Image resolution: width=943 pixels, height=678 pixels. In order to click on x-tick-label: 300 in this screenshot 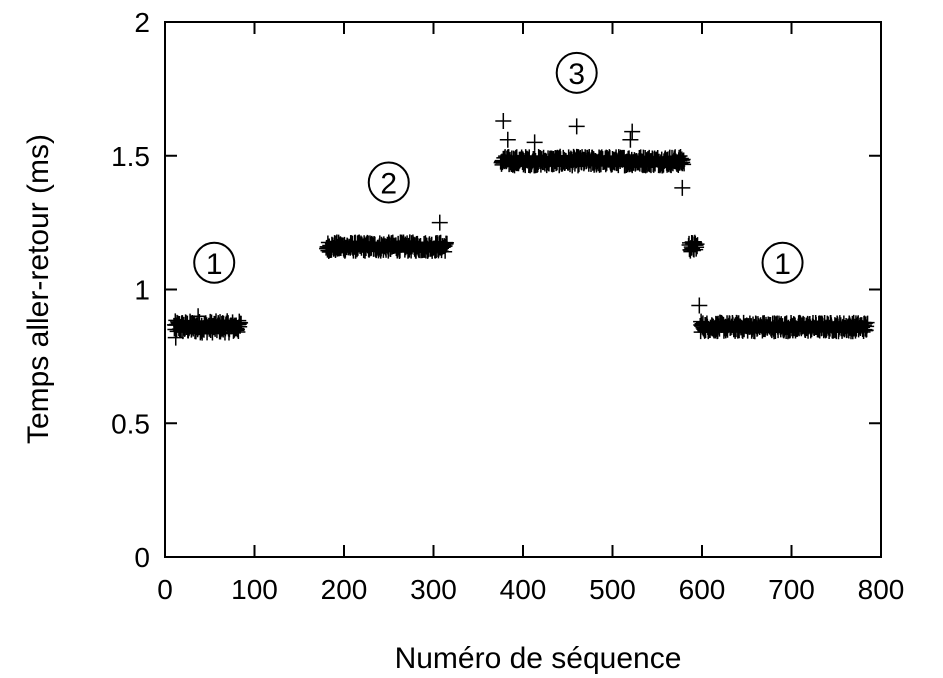, I will do `click(433, 589)`.